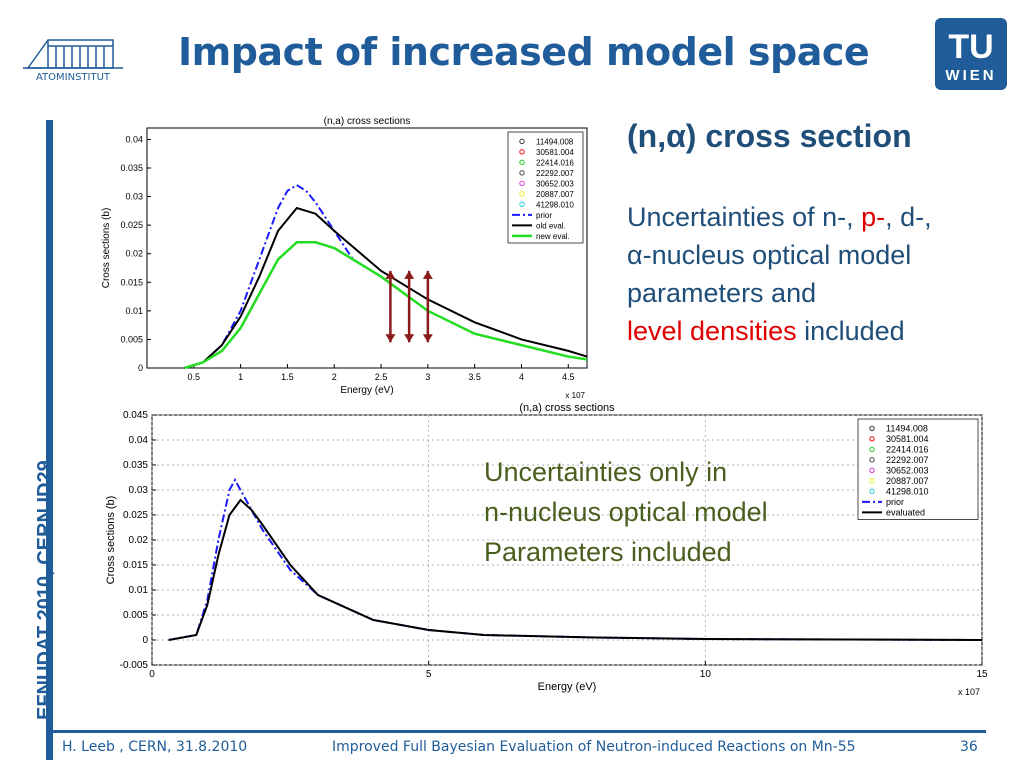 This screenshot has height=768, width=1024. I want to click on footer-page-number: 36, so click(969, 747).